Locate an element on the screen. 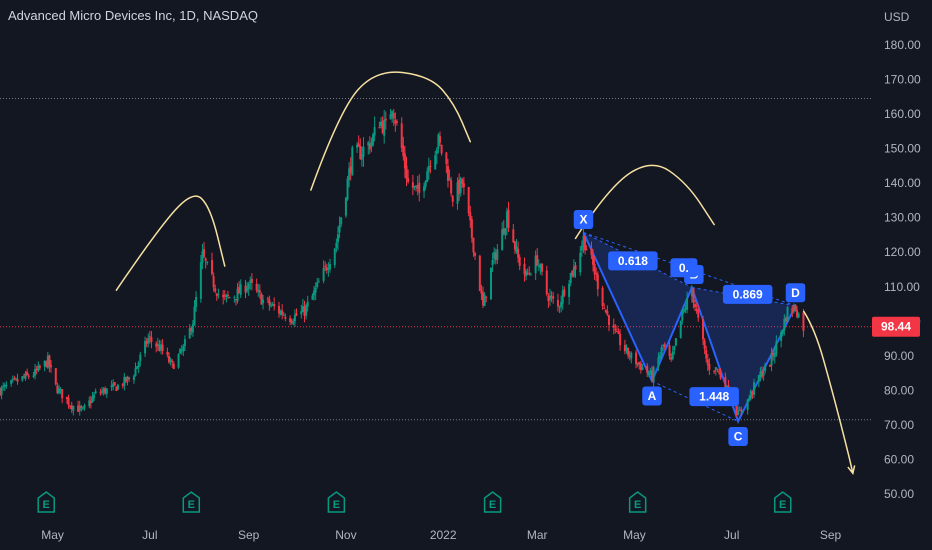 This screenshot has width=932, height=550. earnings-marker-label: E is located at coordinates (191, 505).